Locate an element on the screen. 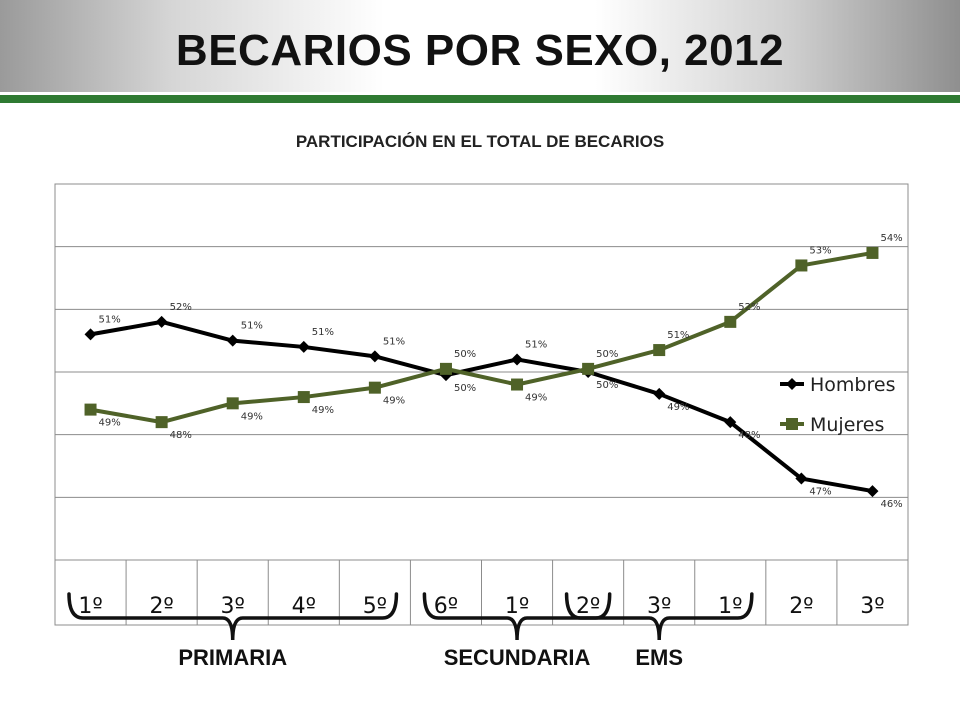  data-label: 54% is located at coordinates (891, 238).